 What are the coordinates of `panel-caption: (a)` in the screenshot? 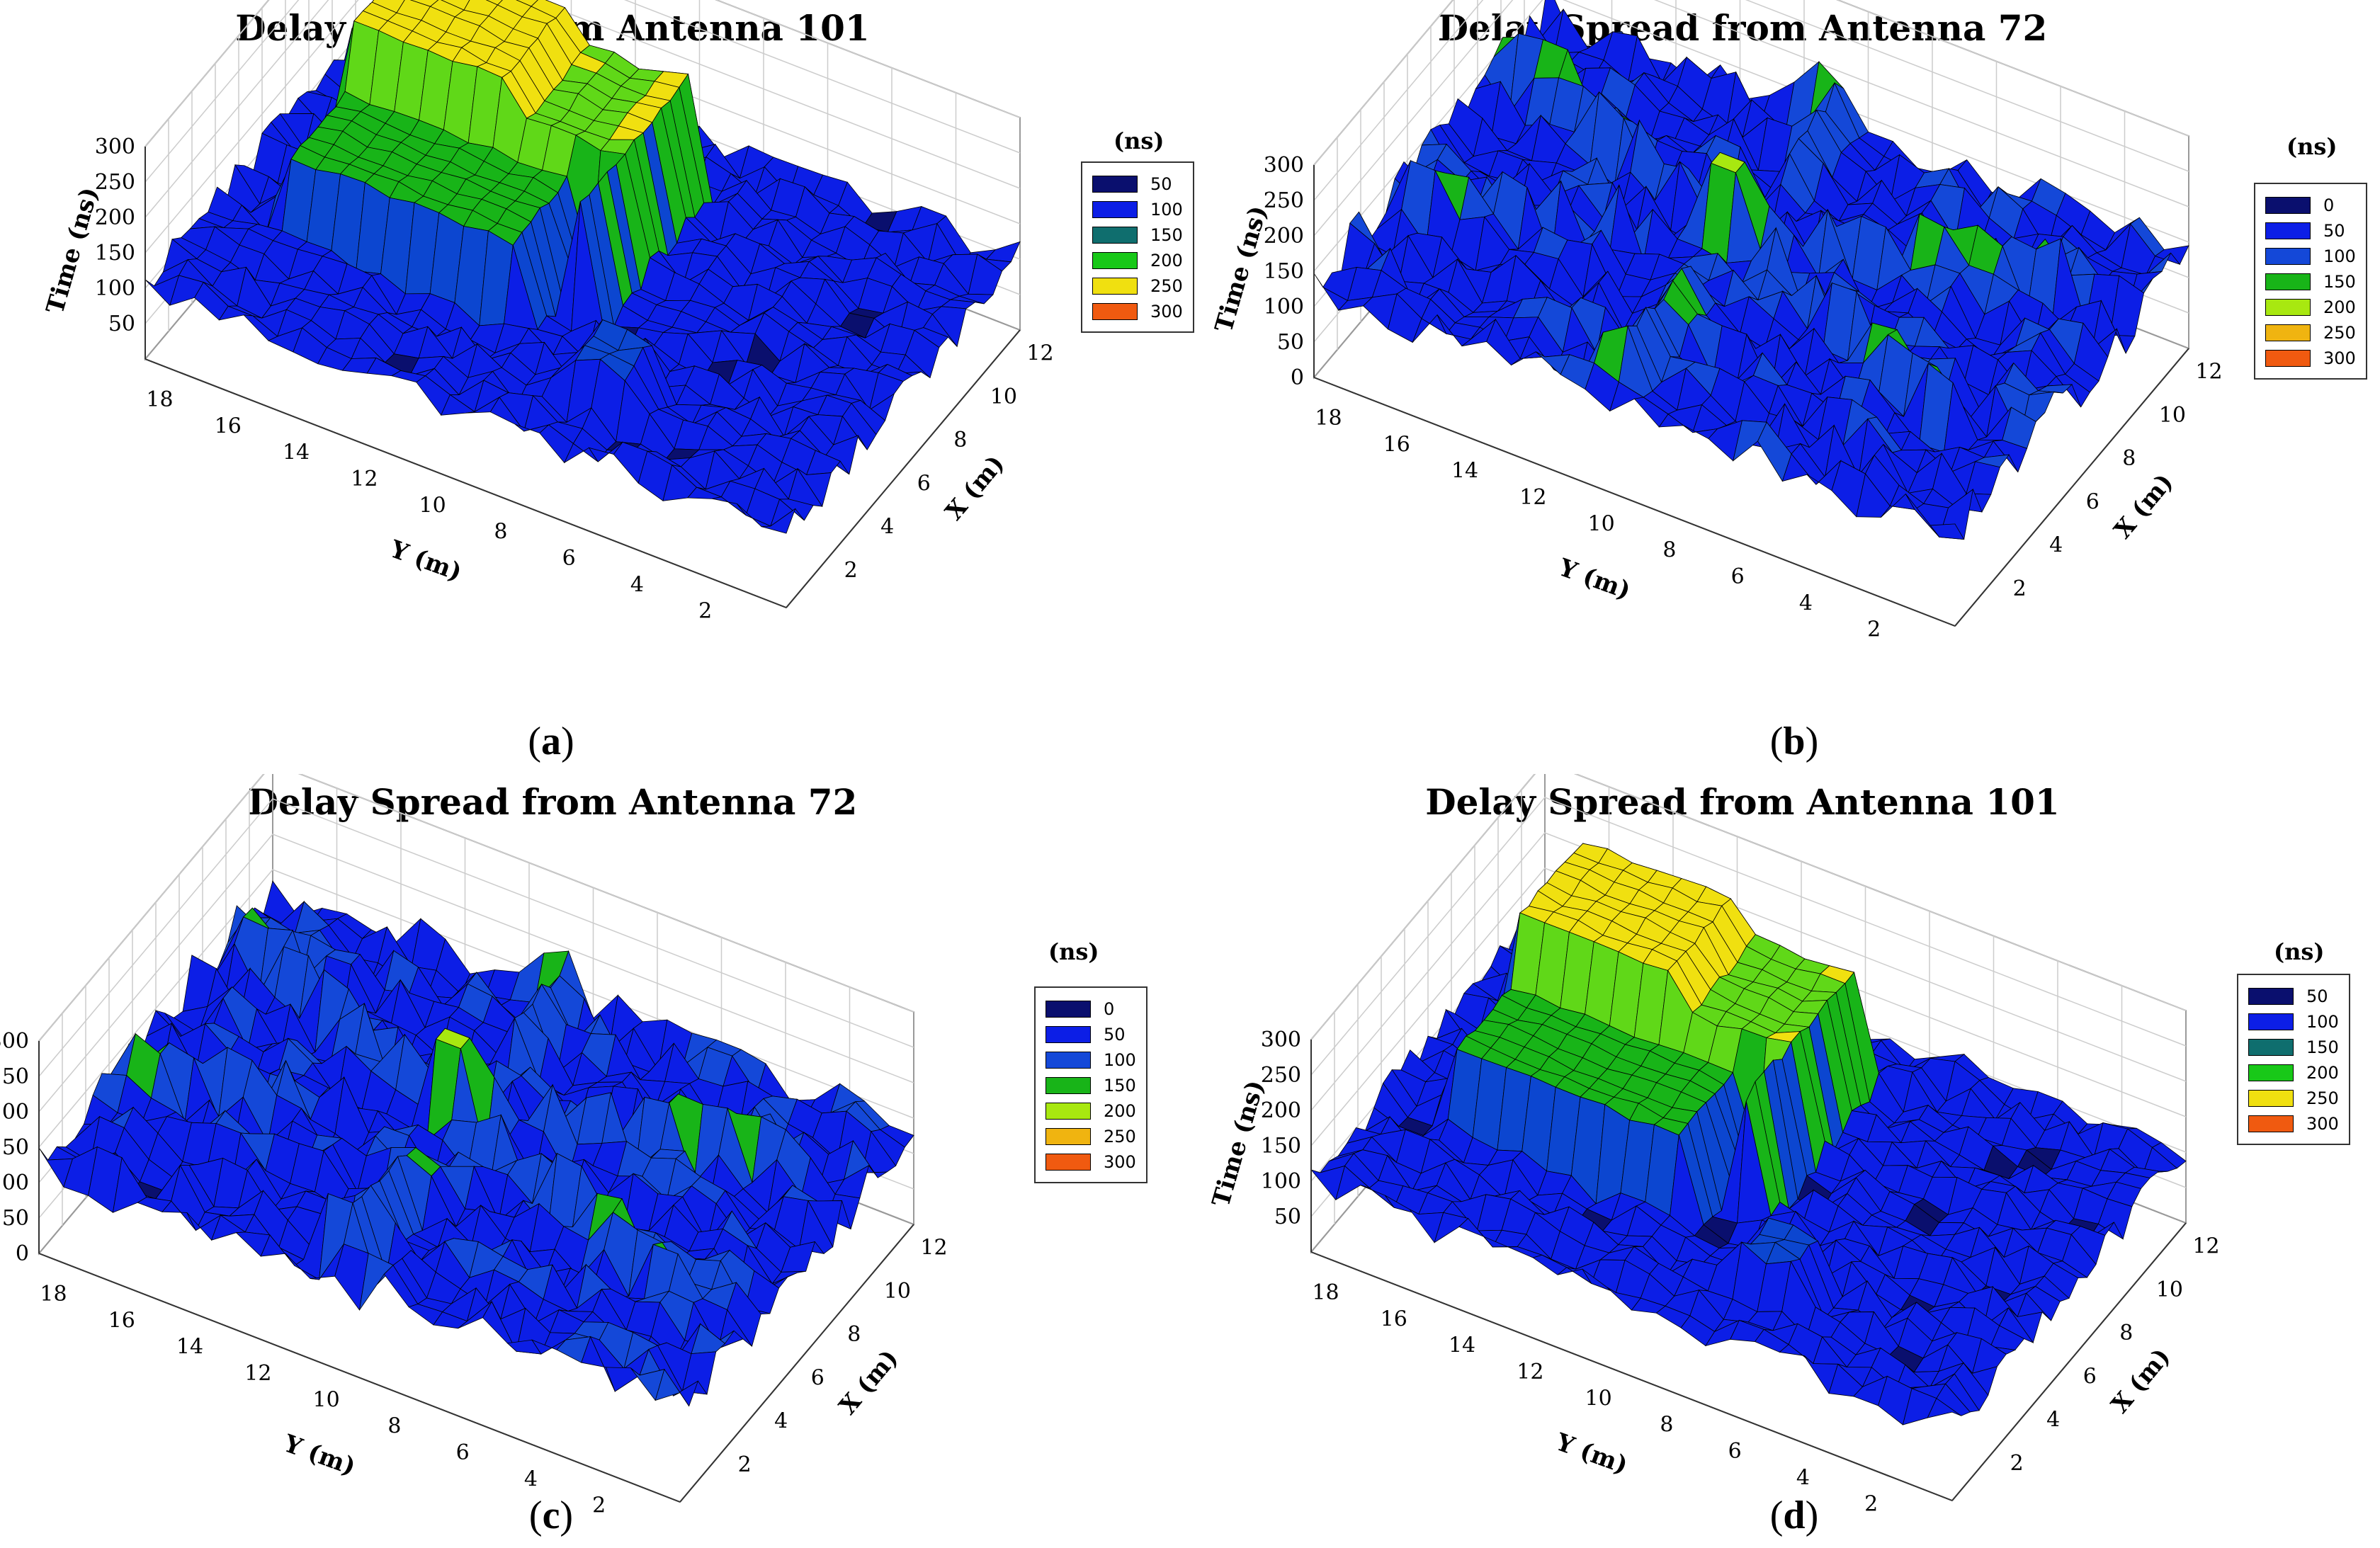 It's located at (551, 741).